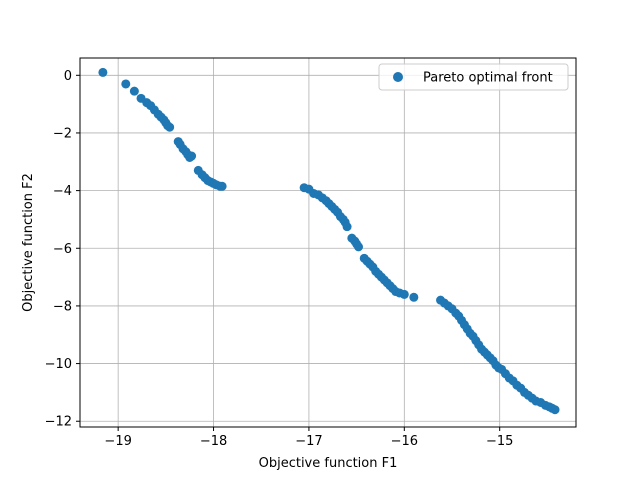 This screenshot has width=640, height=480. I want to click on y-tick-label: −2, so click(62, 133).